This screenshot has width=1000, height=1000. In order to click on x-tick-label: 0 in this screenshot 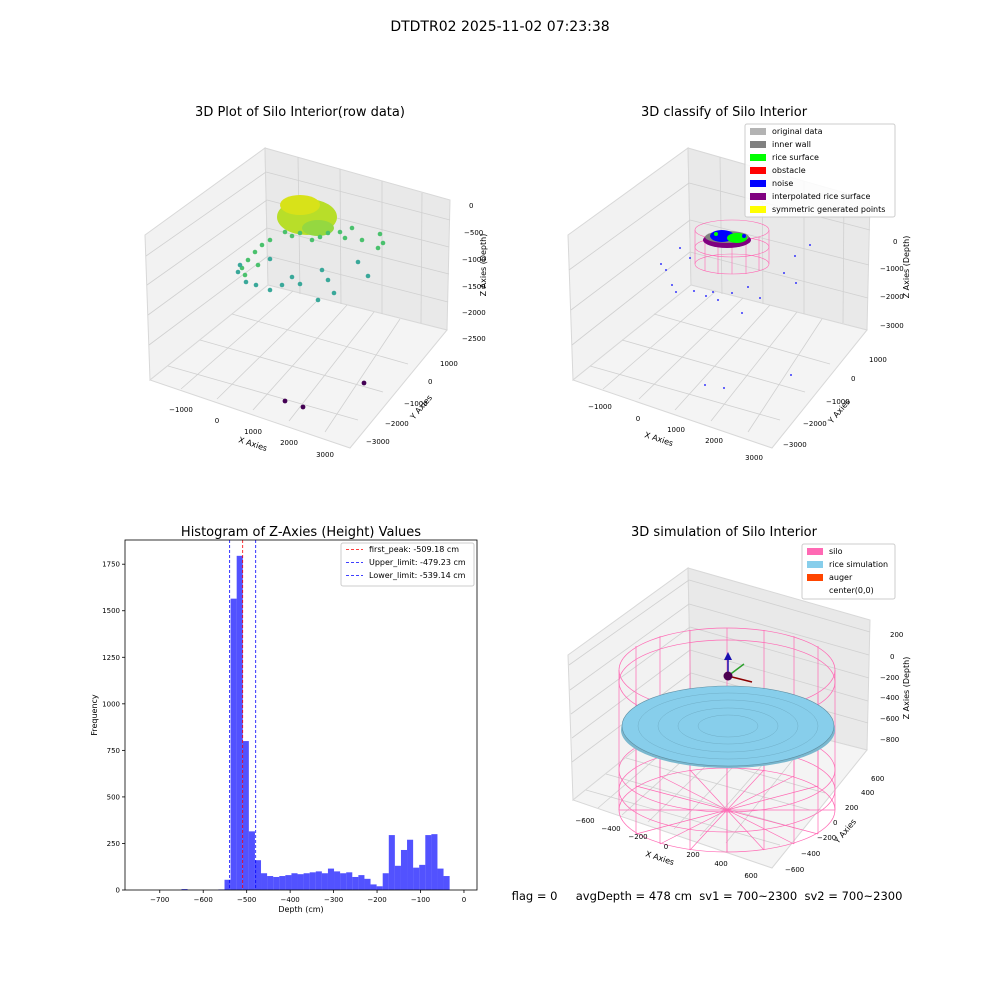, I will do `click(464, 900)`.